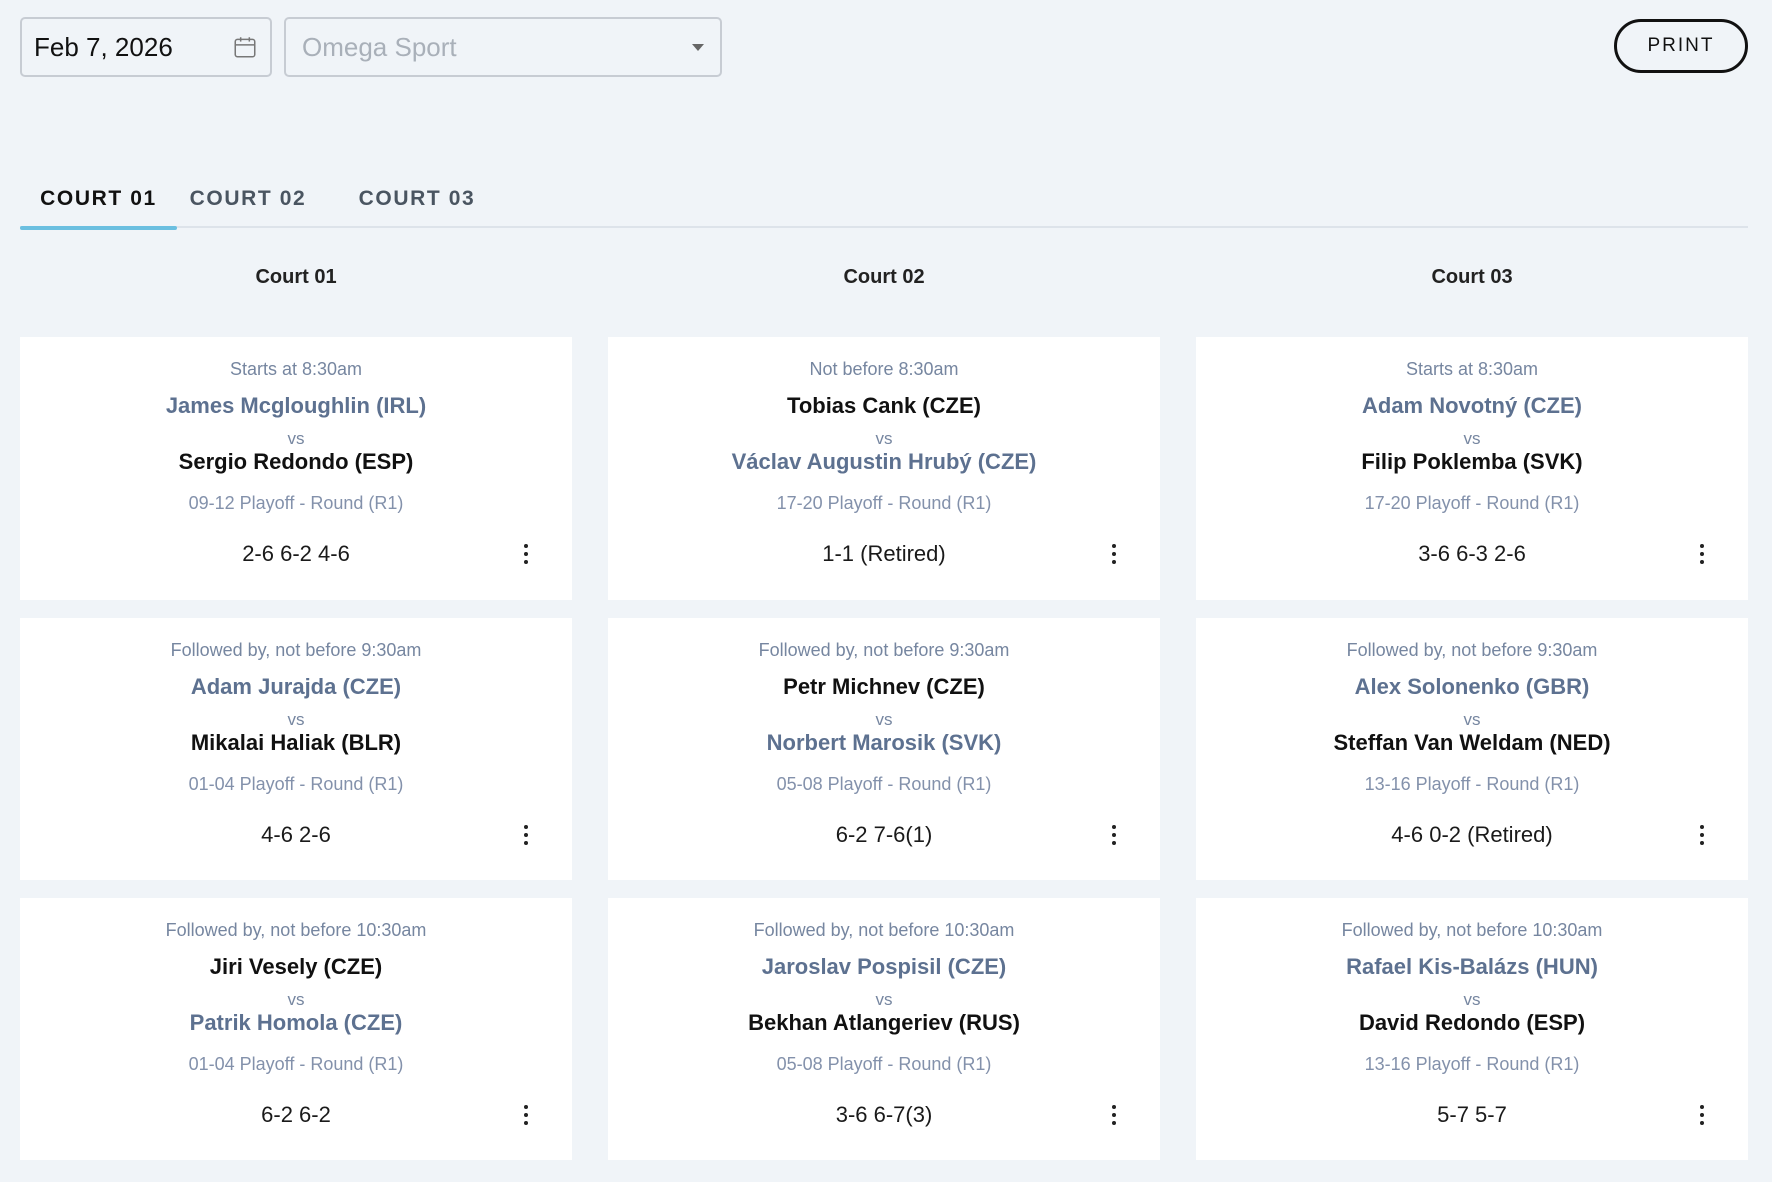 The height and width of the screenshot is (1182, 1772). I want to click on player-one: Alex Solonenko (GBR), so click(1472, 686).